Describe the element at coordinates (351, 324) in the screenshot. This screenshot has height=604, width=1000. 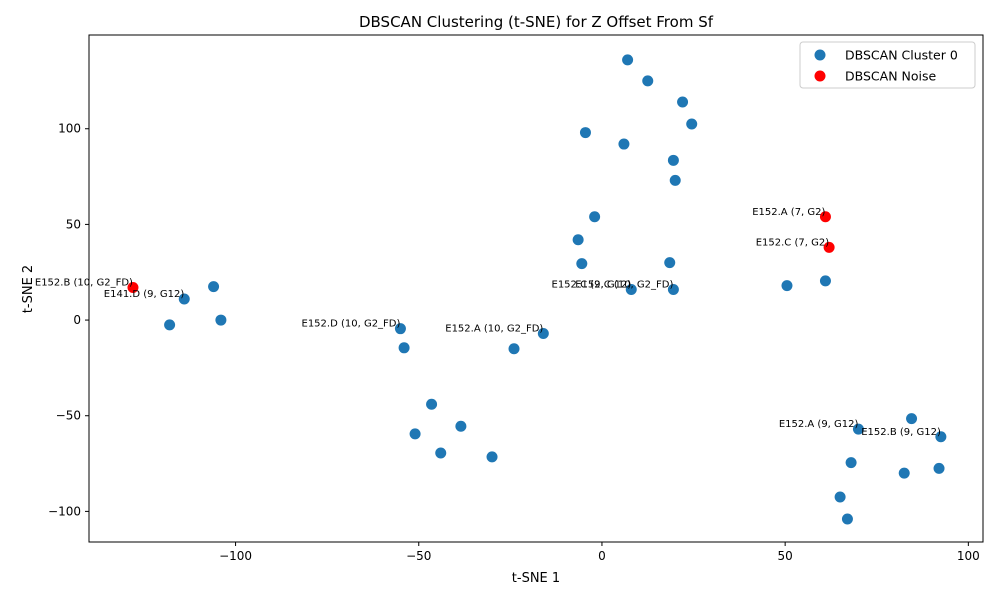
I see `point-annotation: E152.D (10, G2_FD)` at that location.